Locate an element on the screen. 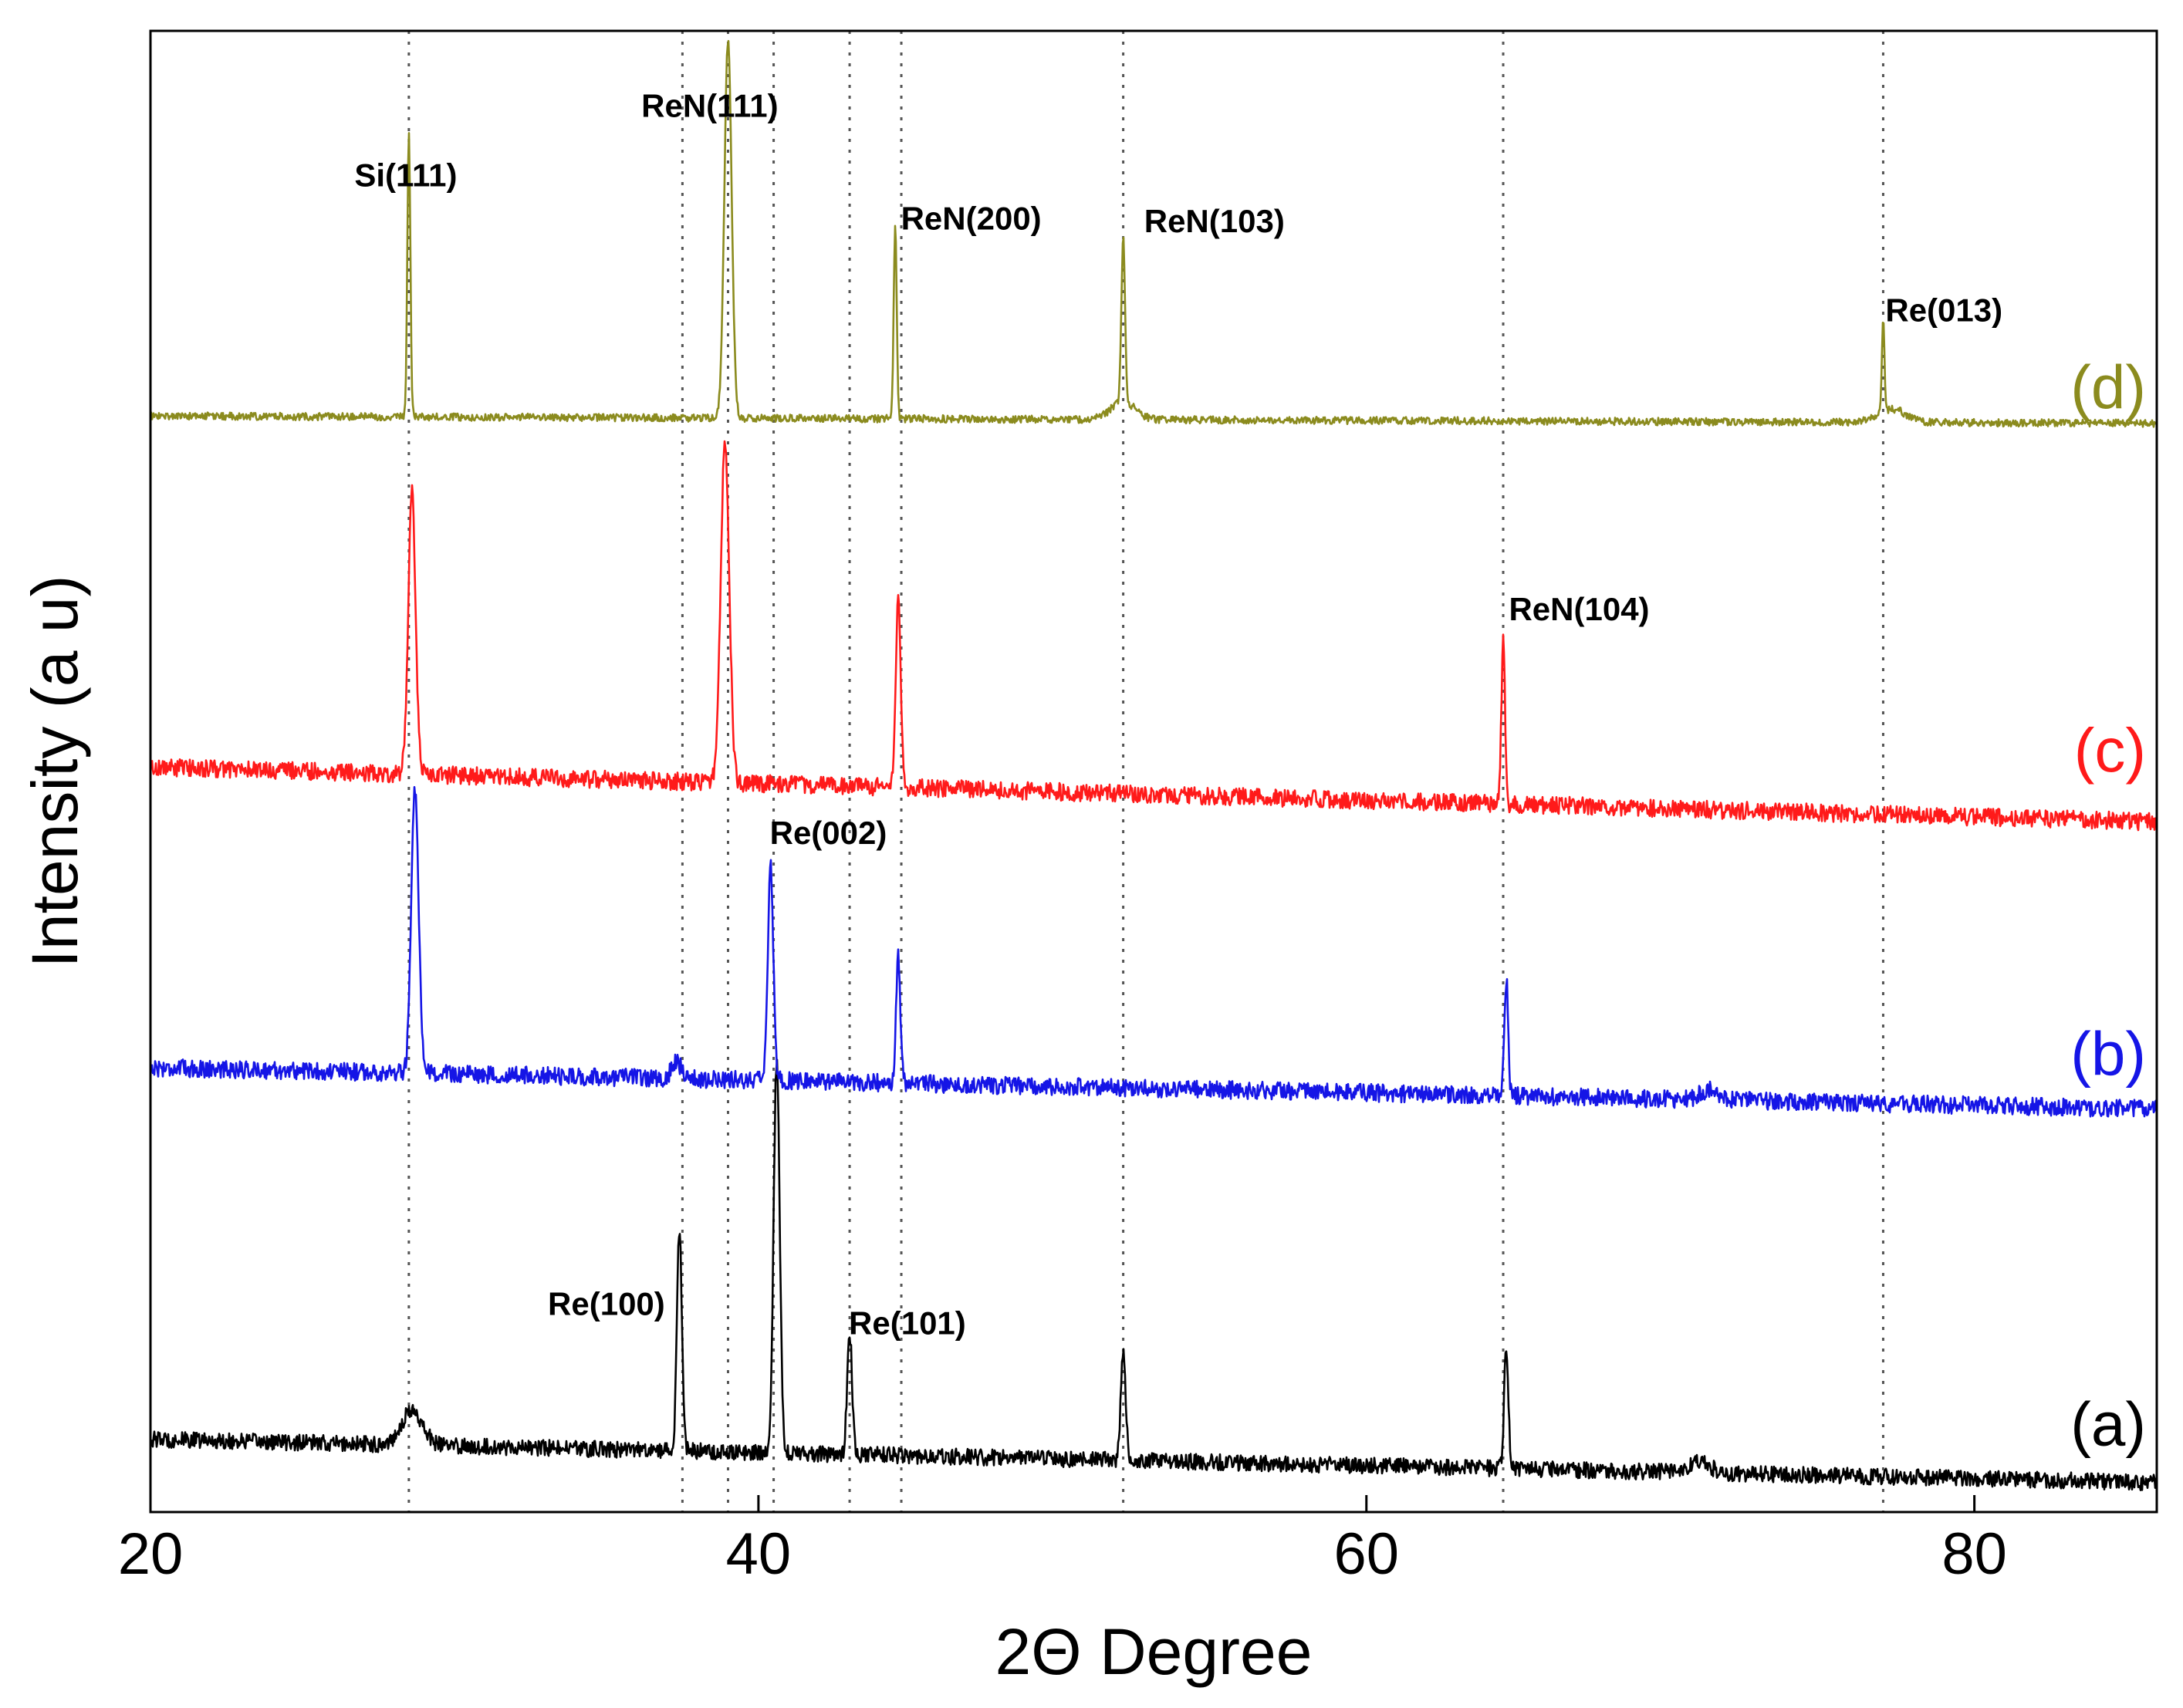  x-tick-label-0: 20 is located at coordinates (151, 1554).